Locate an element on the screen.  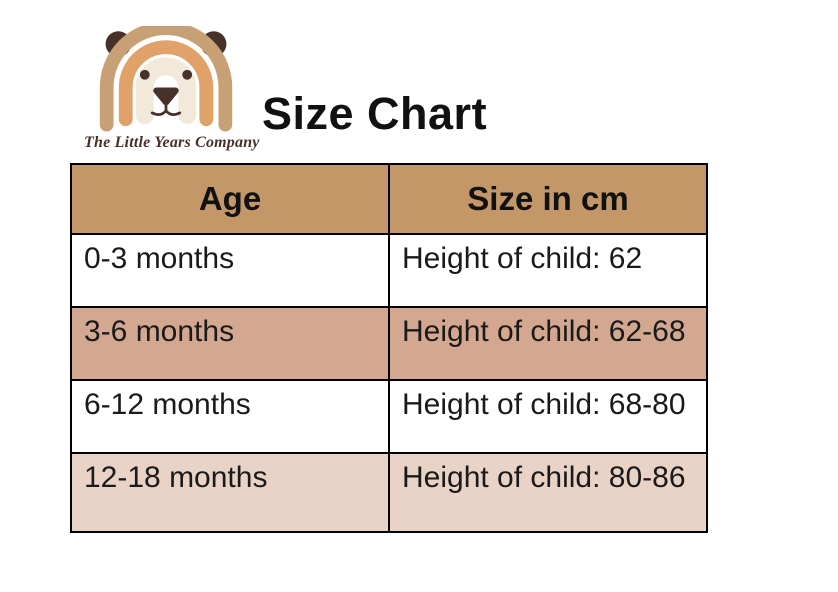
table-row: 0-3 months Height of child: 62 is located at coordinates (389, 270).